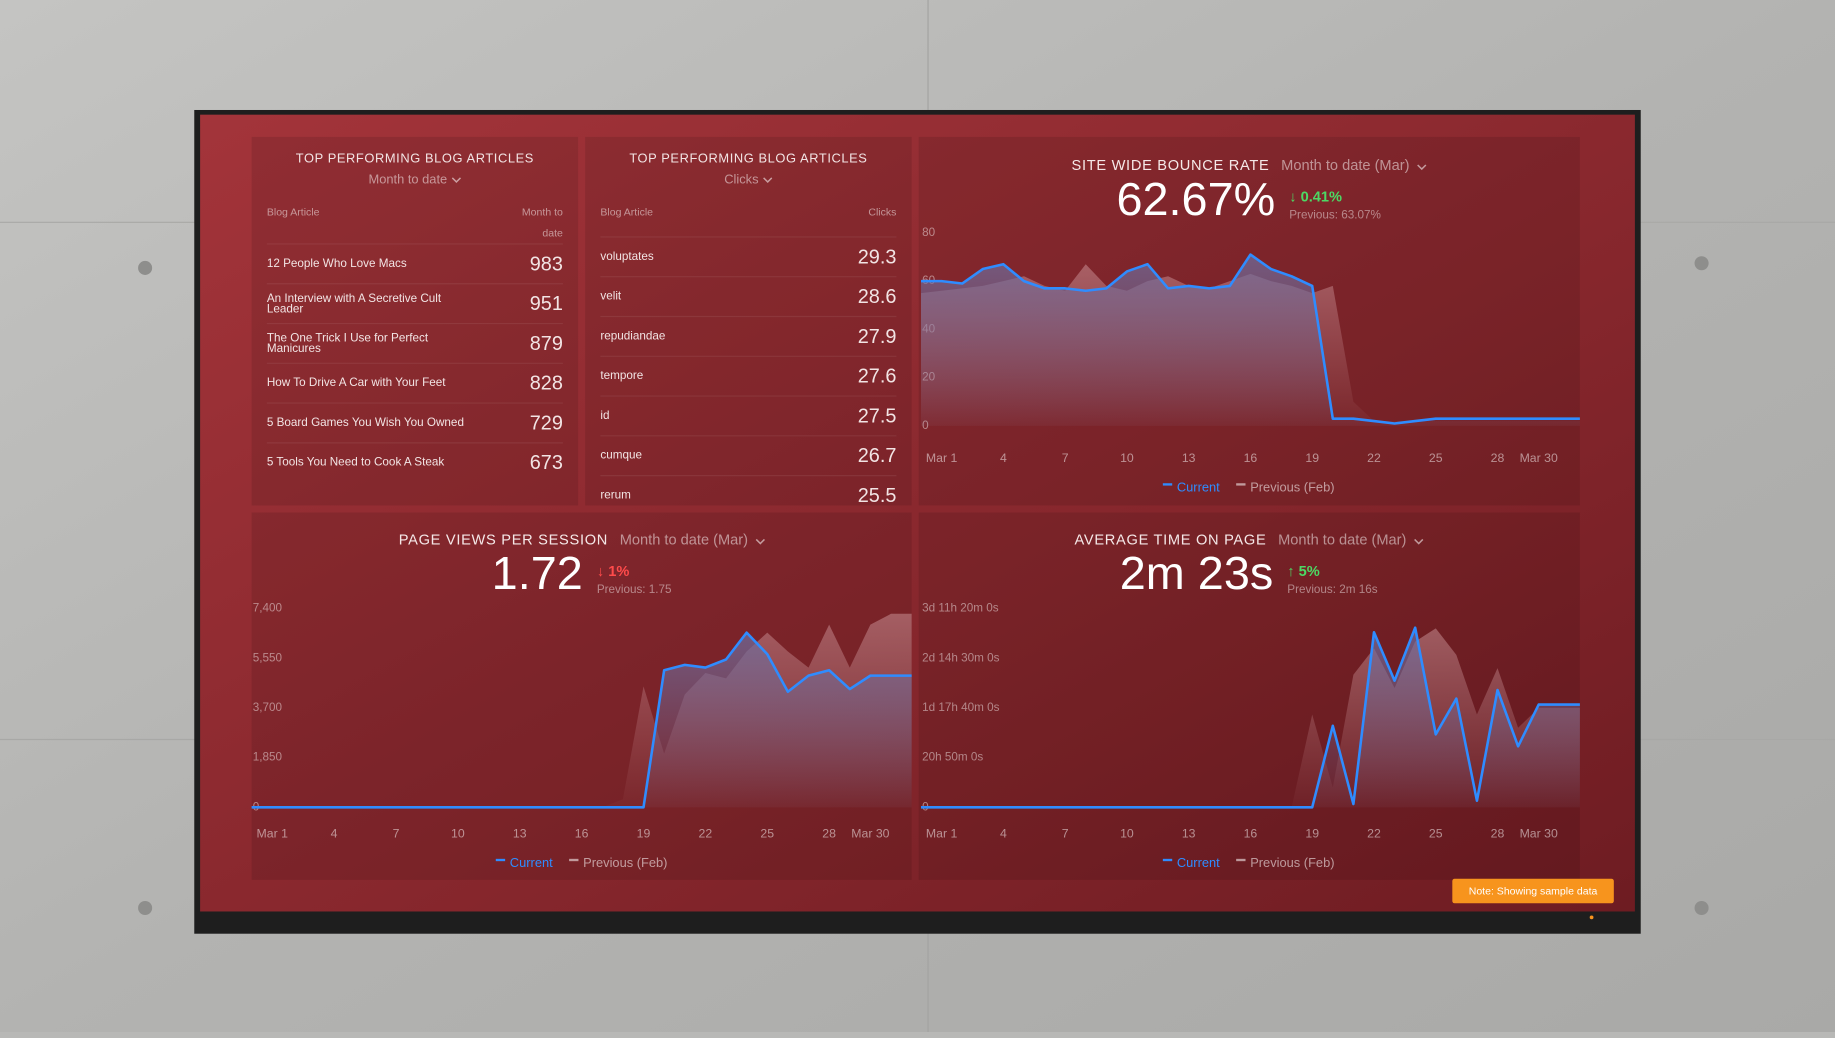  What do you see at coordinates (414, 382) in the screenshot?
I see `table-row: How To Drive A Car with Your Feet 828` at bounding box center [414, 382].